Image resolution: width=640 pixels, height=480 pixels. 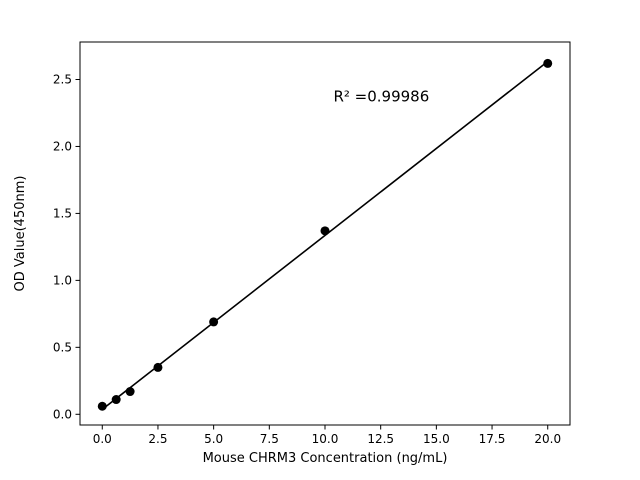 What do you see at coordinates (380, 439) in the screenshot?
I see `x-tick-label: 12.5` at bounding box center [380, 439].